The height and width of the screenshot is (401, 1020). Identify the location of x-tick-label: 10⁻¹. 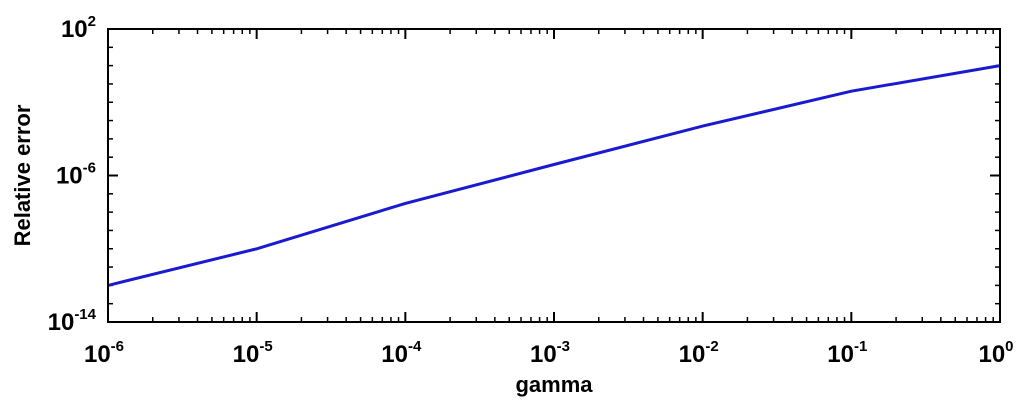
(847, 353).